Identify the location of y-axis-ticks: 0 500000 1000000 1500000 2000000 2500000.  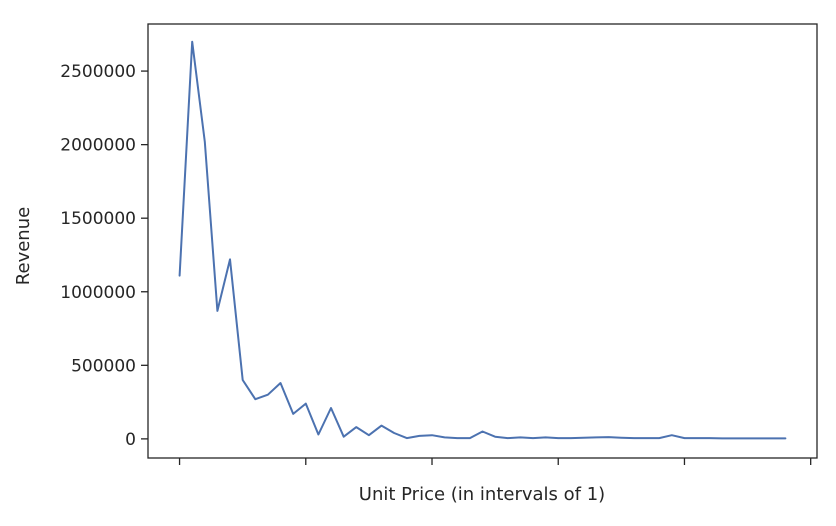
(104, 256).